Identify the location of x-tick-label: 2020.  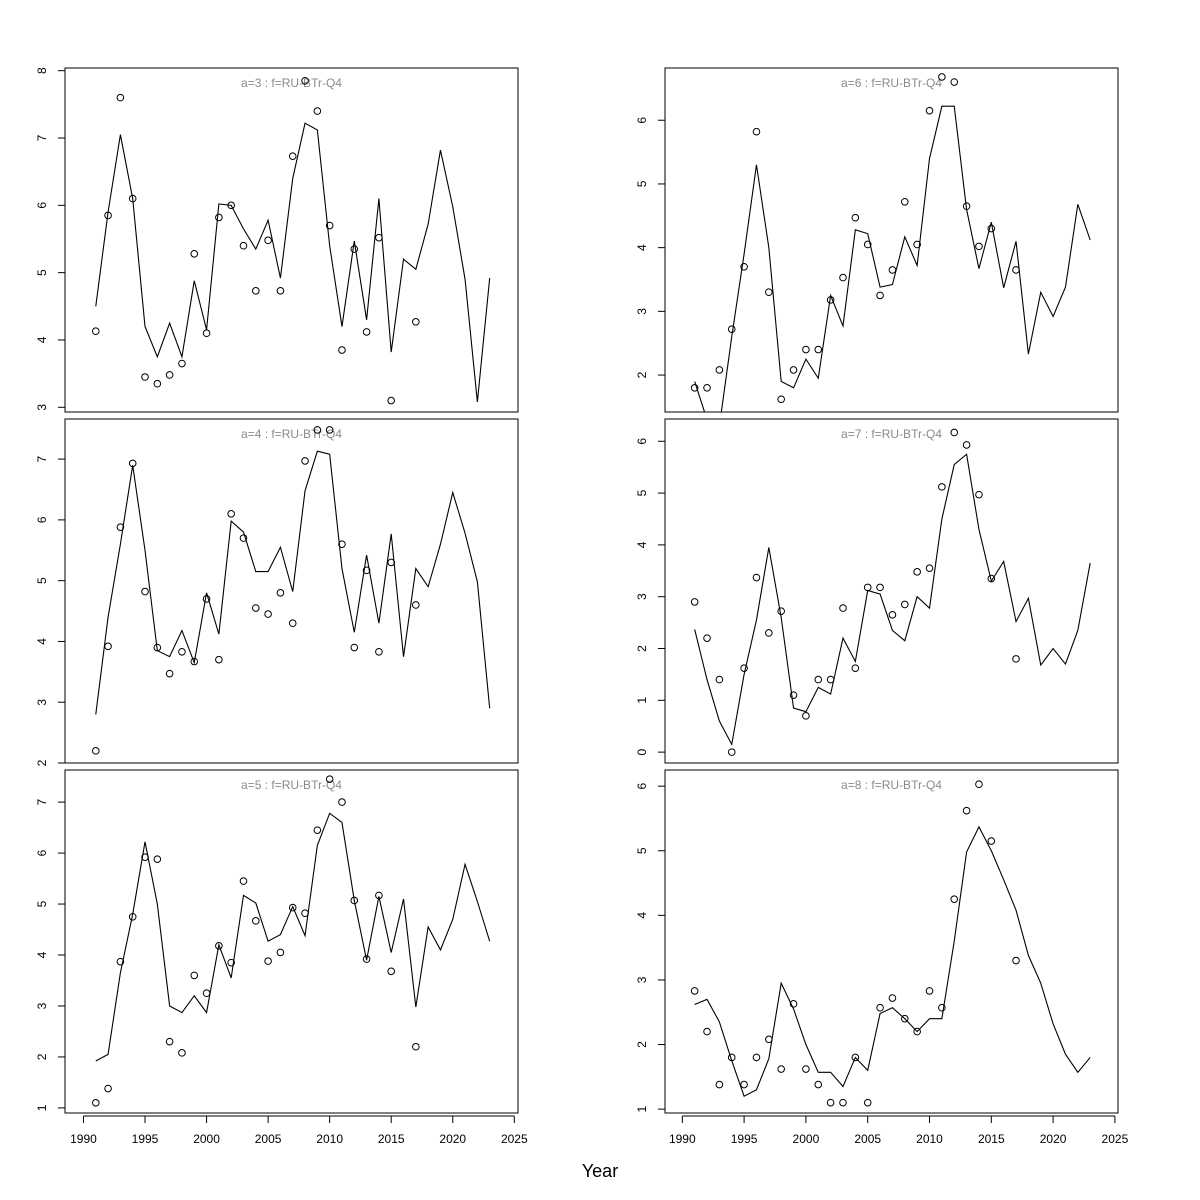
(452, 1139).